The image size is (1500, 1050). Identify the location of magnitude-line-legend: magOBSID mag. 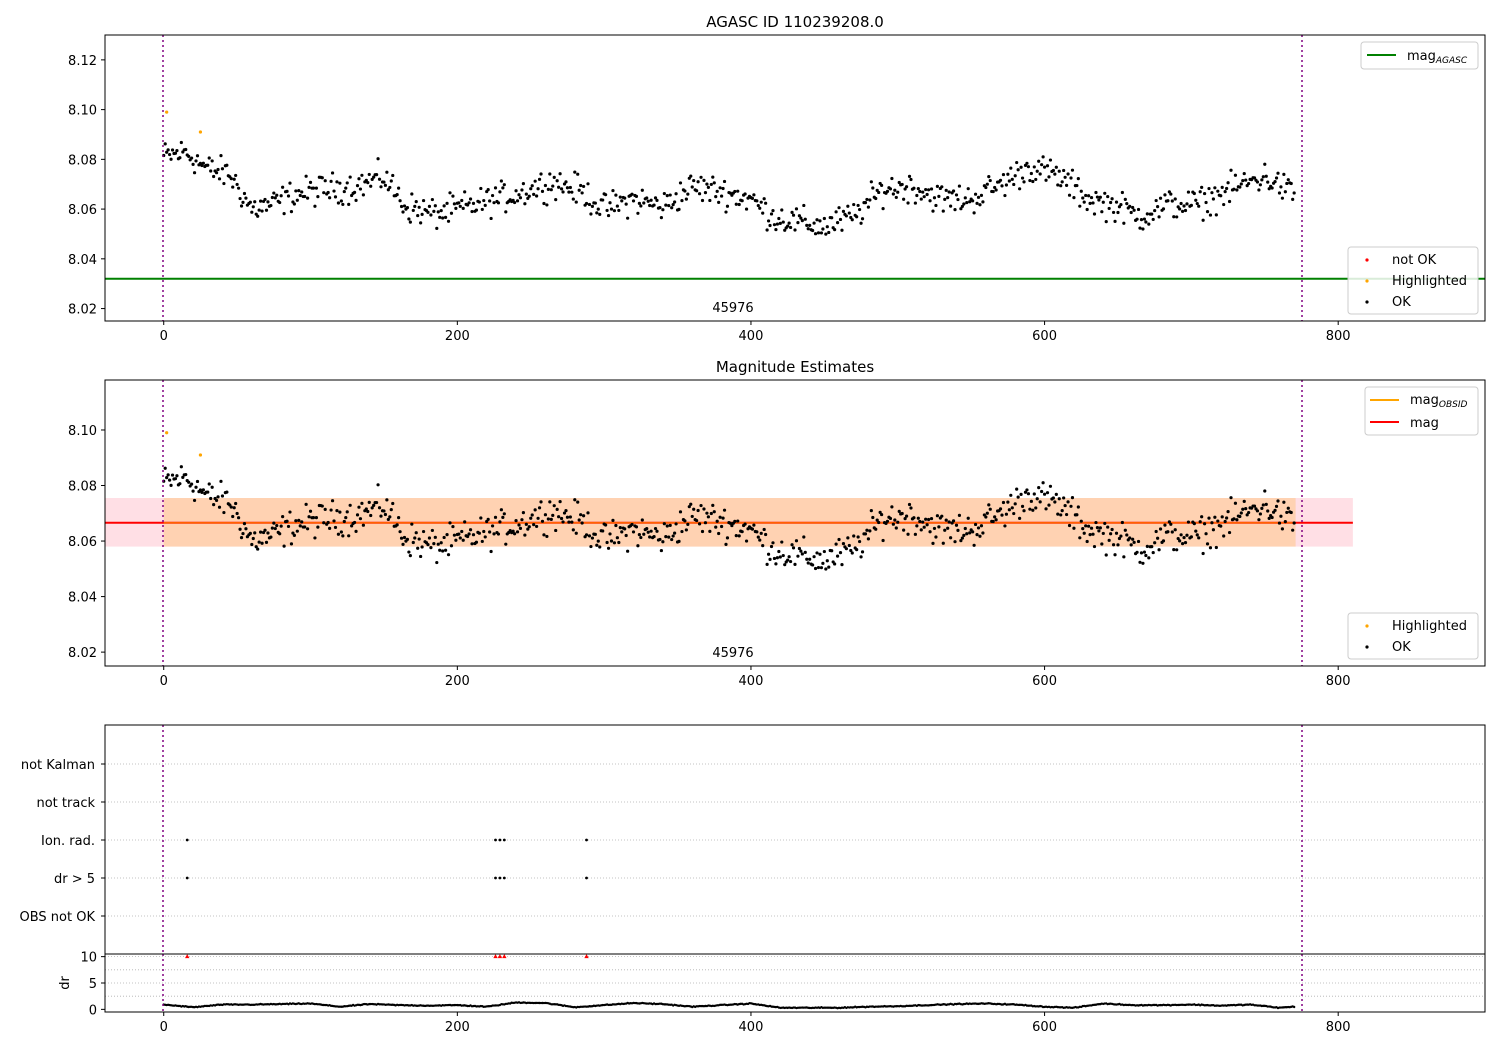
(1421, 411).